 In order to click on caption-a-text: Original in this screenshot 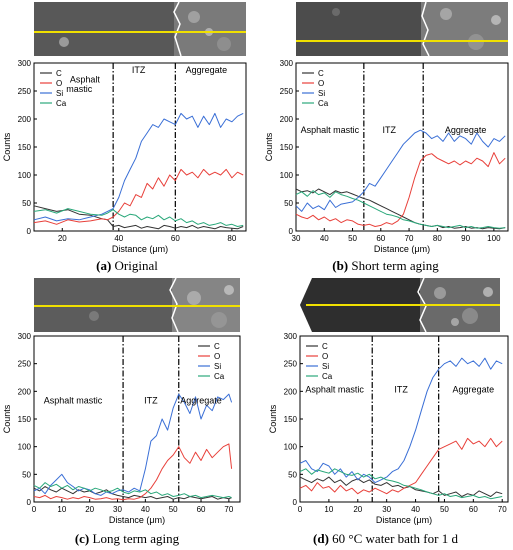, I will do `click(136, 265)`.